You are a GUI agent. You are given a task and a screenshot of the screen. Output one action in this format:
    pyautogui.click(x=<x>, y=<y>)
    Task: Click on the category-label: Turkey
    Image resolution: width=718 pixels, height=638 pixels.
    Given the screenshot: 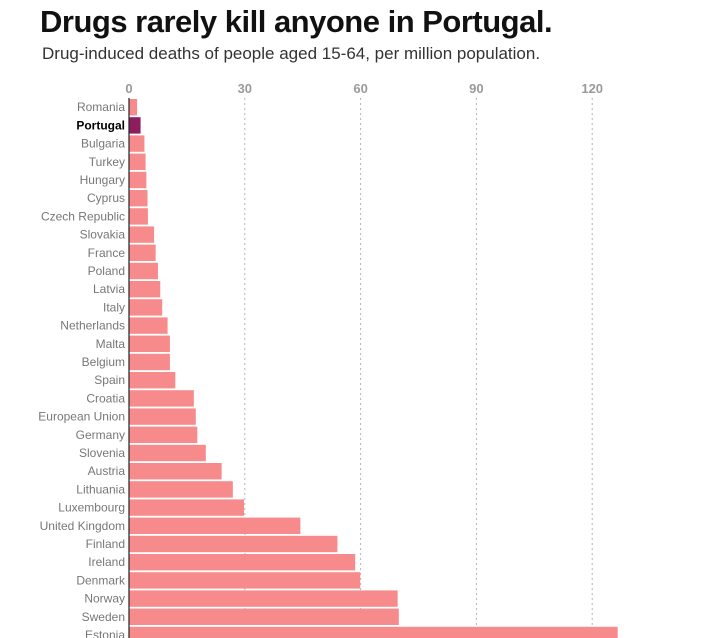 What is the action you would take?
    pyautogui.click(x=107, y=162)
    